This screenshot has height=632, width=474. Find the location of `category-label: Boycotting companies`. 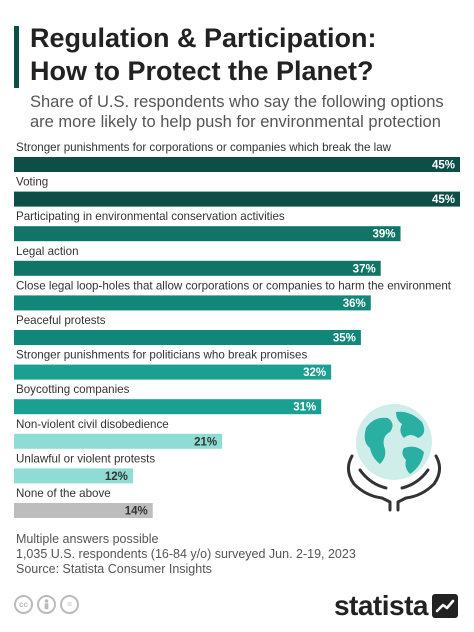

category-label: Boycotting companies is located at coordinates (73, 389).